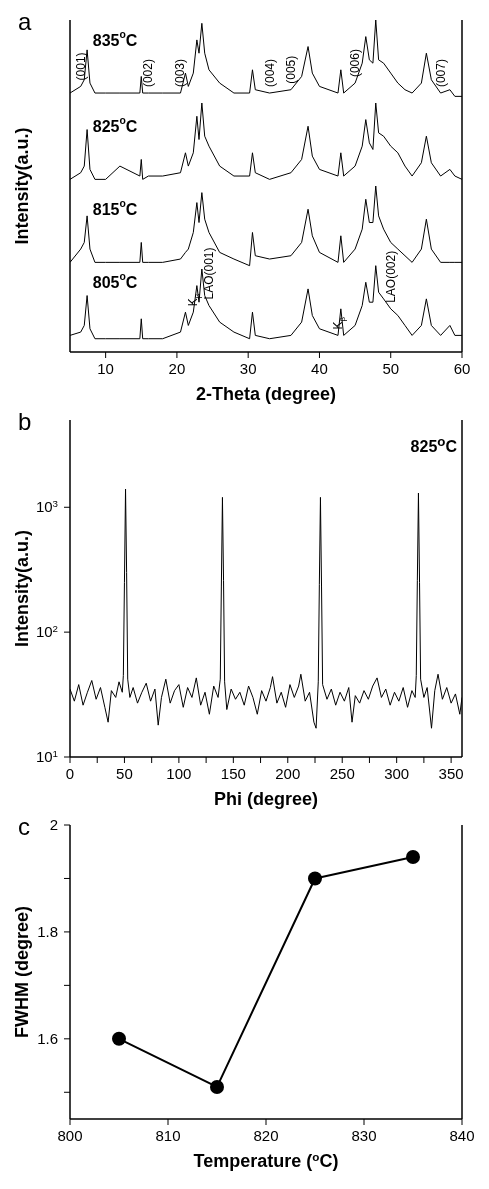  Describe the element at coordinates (433, 445) in the screenshot. I see `annotation: 825$^{o}$C` at that location.